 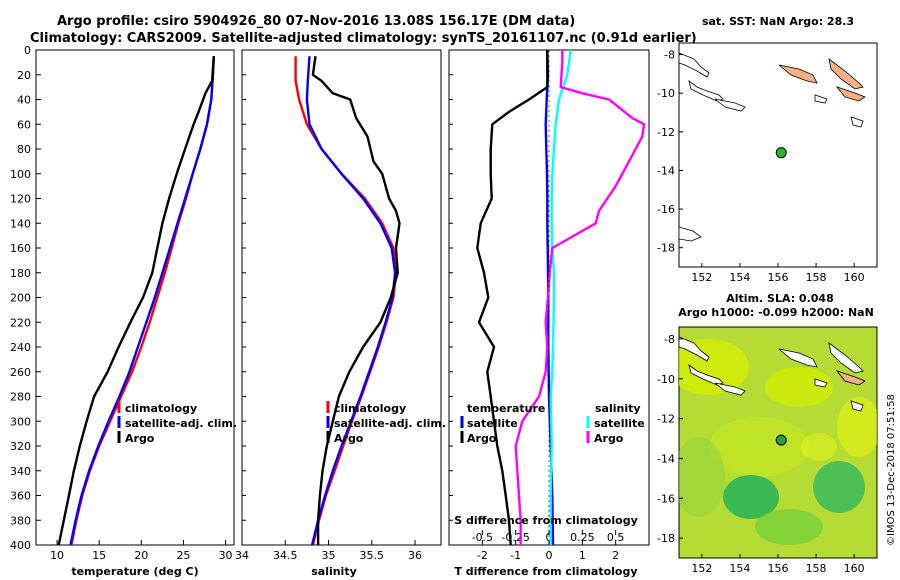 I want to click on temperature-series, so click(x=136, y=300).